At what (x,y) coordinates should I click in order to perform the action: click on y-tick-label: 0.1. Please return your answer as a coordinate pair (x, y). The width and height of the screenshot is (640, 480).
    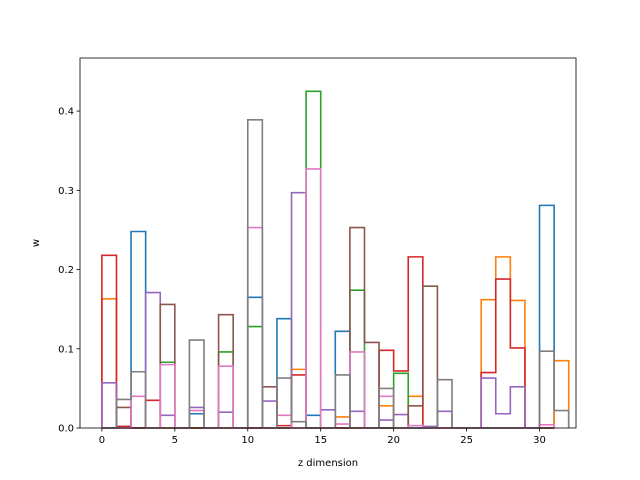
    Looking at the image, I should click on (66, 349).